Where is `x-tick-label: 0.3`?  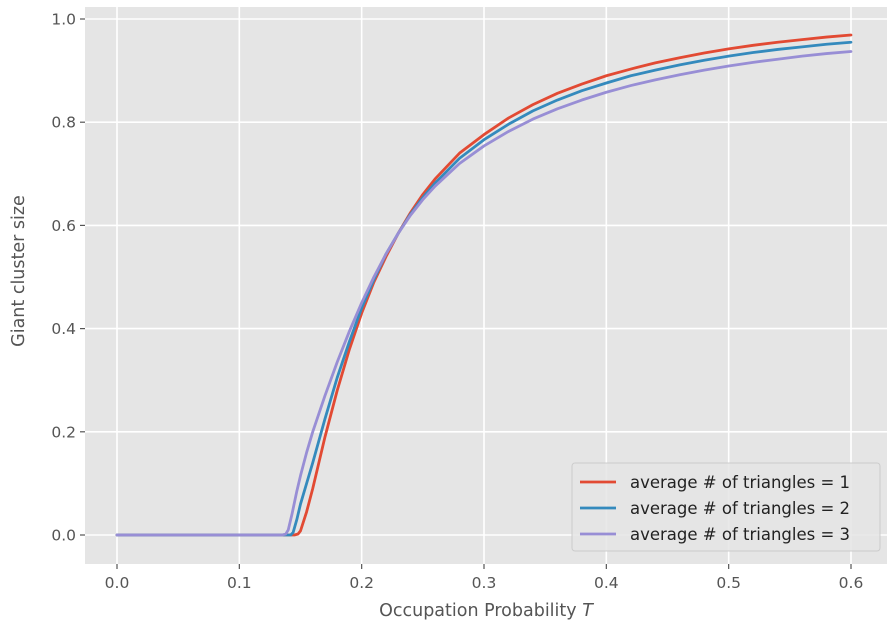 x-tick-label: 0.3 is located at coordinates (484, 583).